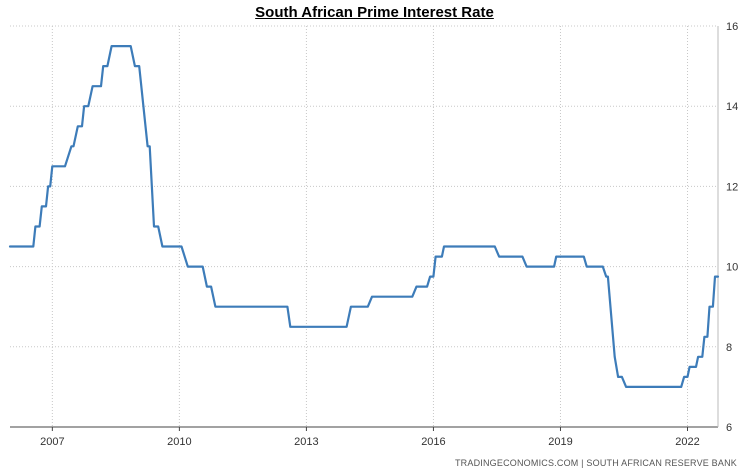  What do you see at coordinates (732, 107) in the screenshot?
I see `y-tick-label: 14` at bounding box center [732, 107].